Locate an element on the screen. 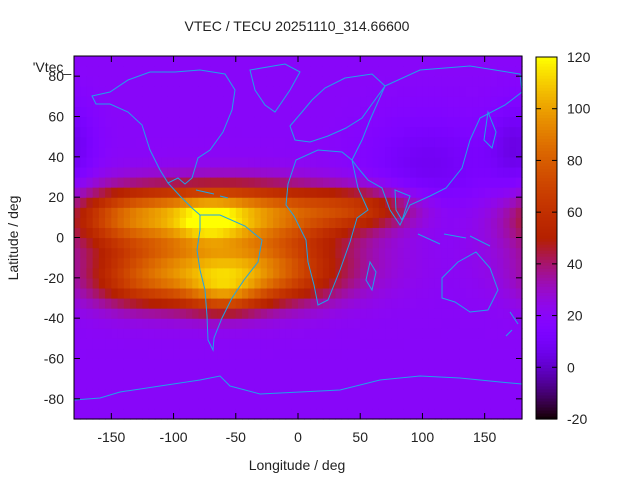 This screenshot has width=640, height=480. coastline-north-america is located at coordinates (163, 127).